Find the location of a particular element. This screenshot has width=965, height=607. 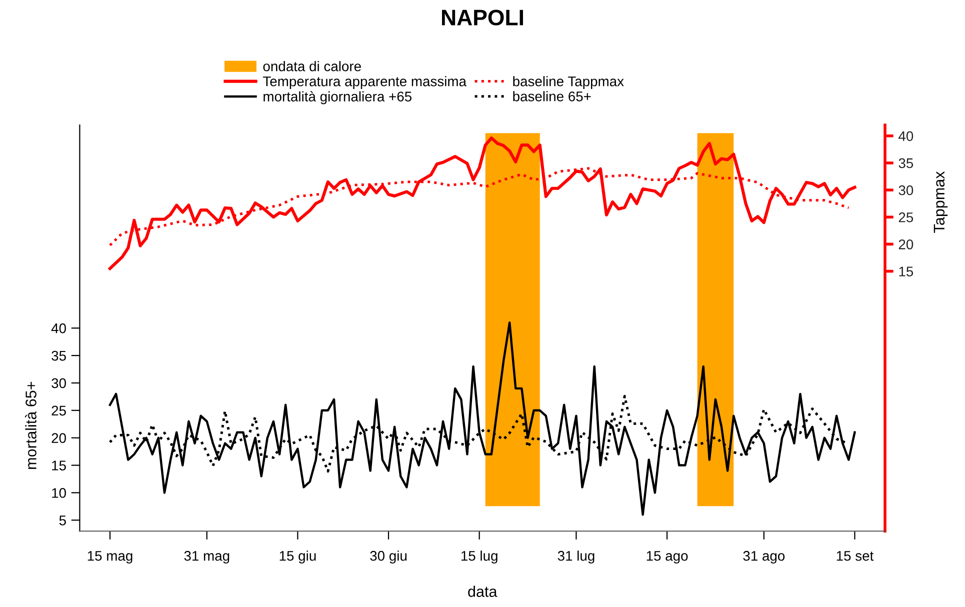

y-tick-label: 40 is located at coordinates (58, 328).